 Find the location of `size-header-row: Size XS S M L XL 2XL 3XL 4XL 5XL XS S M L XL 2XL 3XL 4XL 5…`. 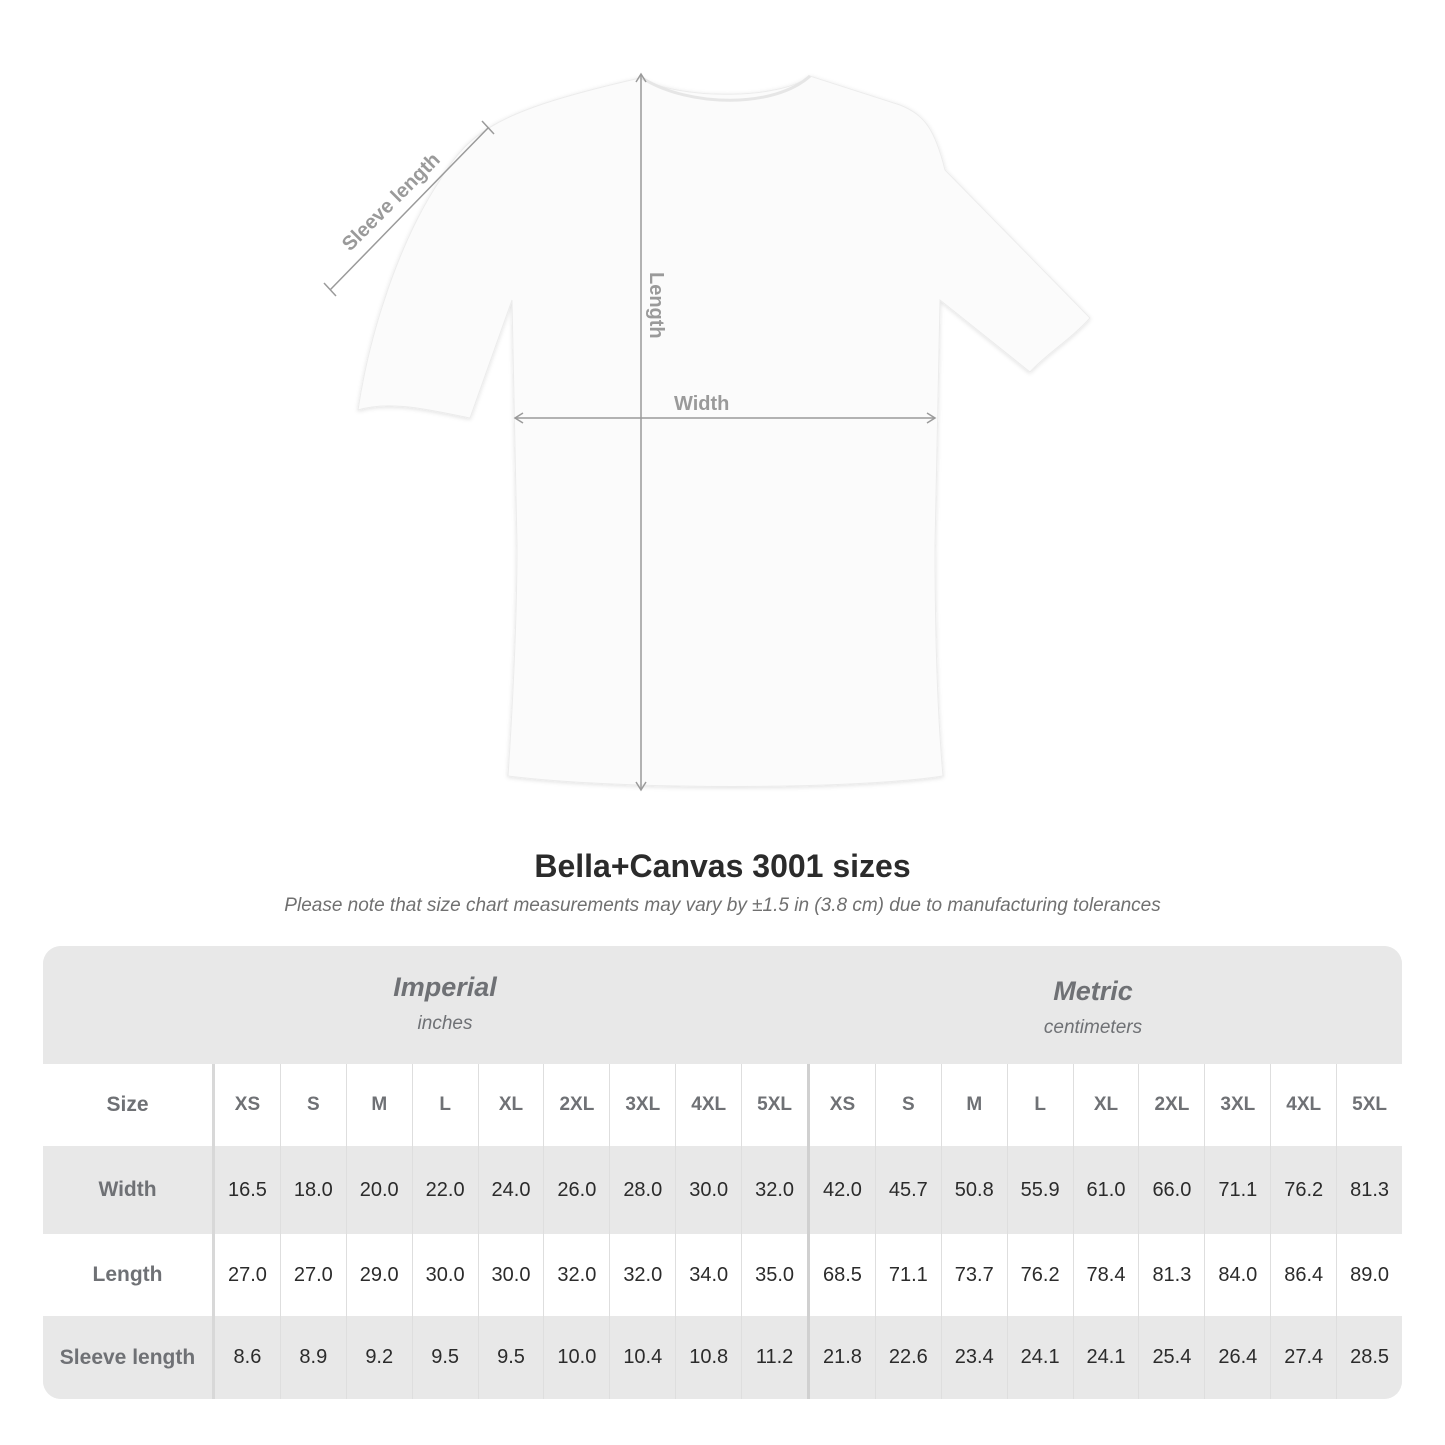

size-header-row: Size XS S M L XL 2XL 3XL 4XL 5XL XS S M L XL 2XL 3XL 4XL 5… is located at coordinates (722, 1105).